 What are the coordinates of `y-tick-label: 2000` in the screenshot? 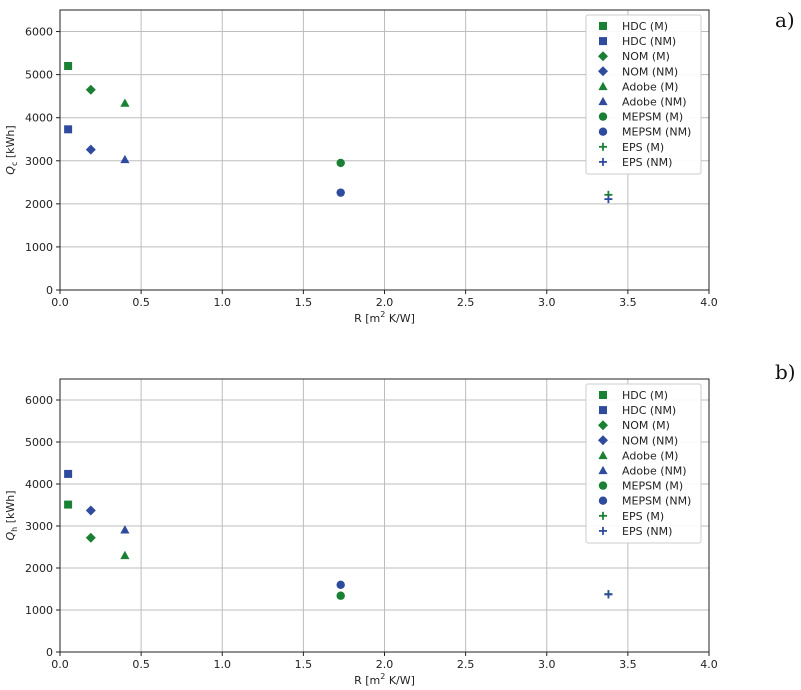 It's located at (39, 568).